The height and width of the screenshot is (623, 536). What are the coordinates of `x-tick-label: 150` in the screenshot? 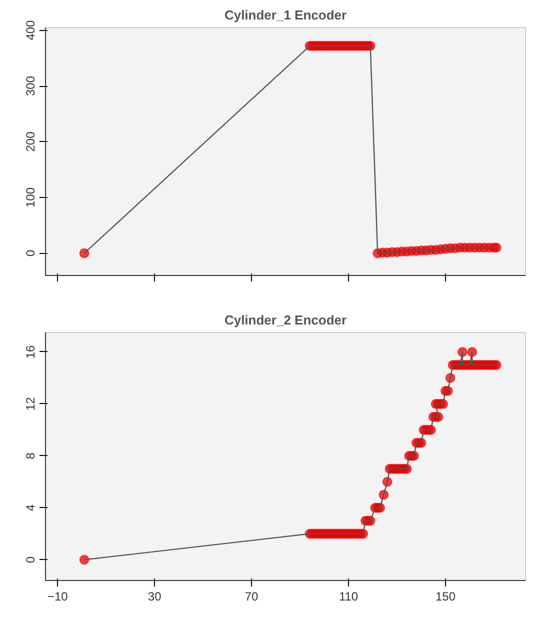 It's located at (445, 597).